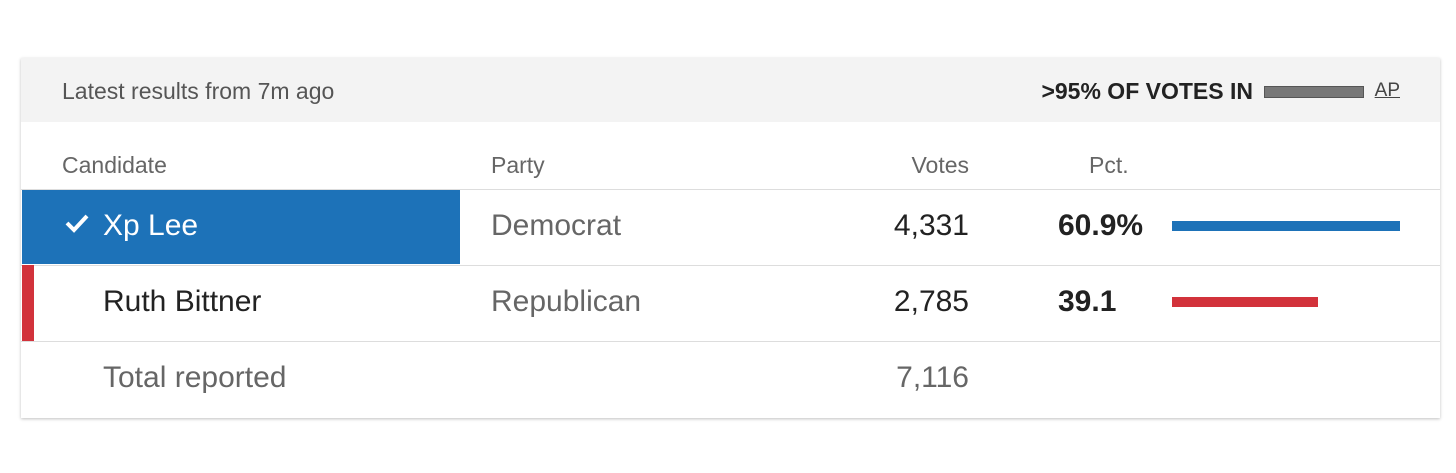 This screenshot has width=1456, height=473. I want to click on votes: 2,785, so click(931, 301).